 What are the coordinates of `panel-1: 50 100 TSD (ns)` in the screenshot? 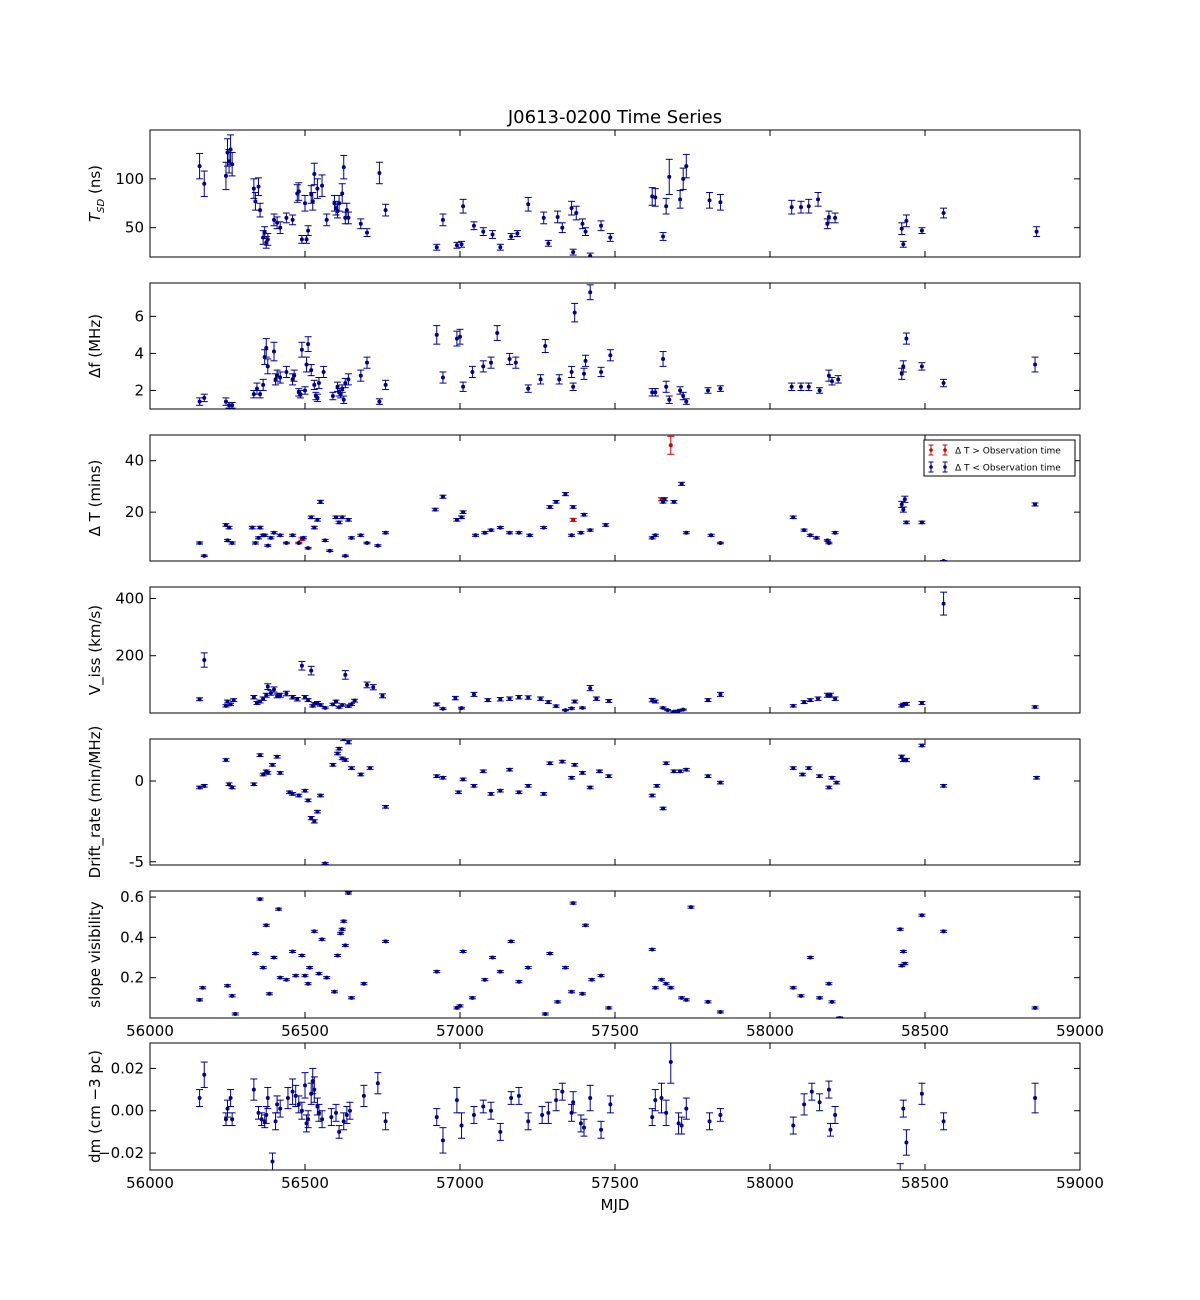 It's located at (583, 193).